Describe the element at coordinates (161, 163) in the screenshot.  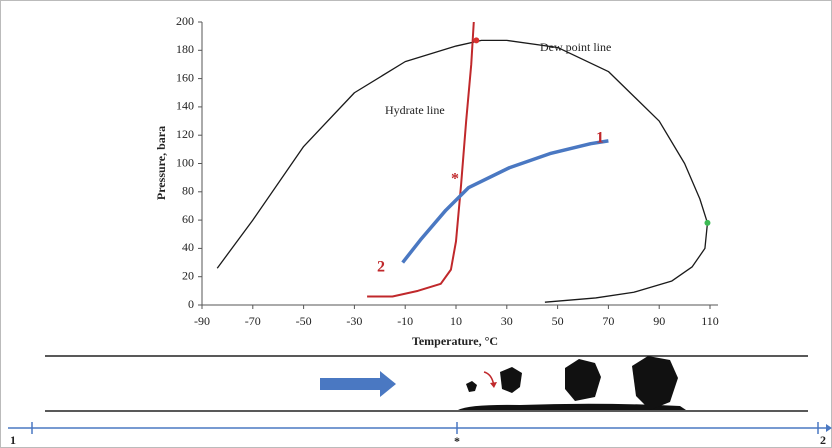
I see `y-axis-title: Pressure, bara` at that location.